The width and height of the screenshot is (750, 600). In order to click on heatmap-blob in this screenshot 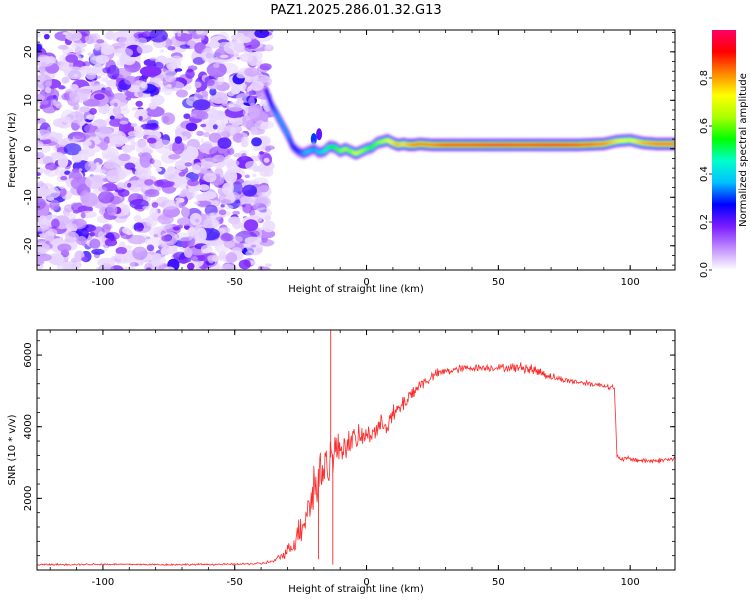, I will do `click(313, 139)`.